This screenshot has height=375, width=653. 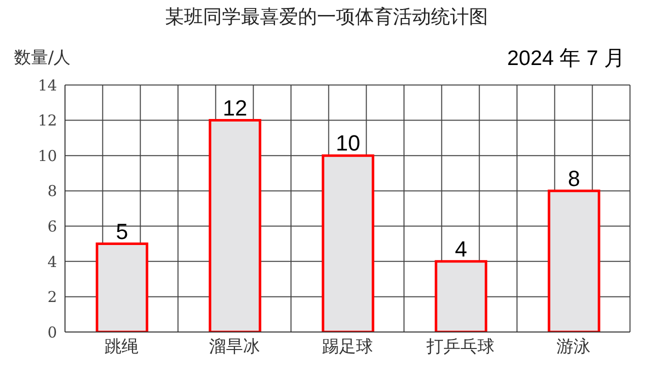 What do you see at coordinates (574, 178) in the screenshot?
I see `data-label: 8` at bounding box center [574, 178].